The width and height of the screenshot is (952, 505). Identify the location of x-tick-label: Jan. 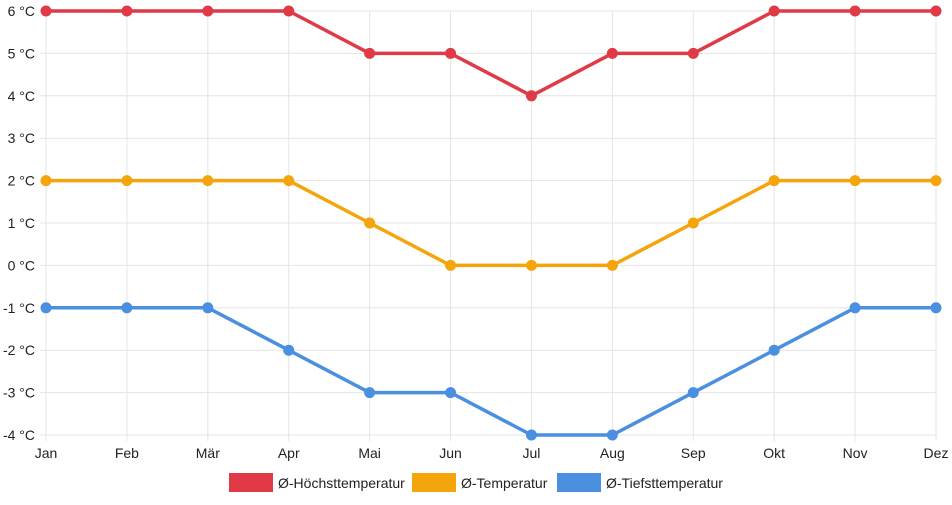
(46, 453).